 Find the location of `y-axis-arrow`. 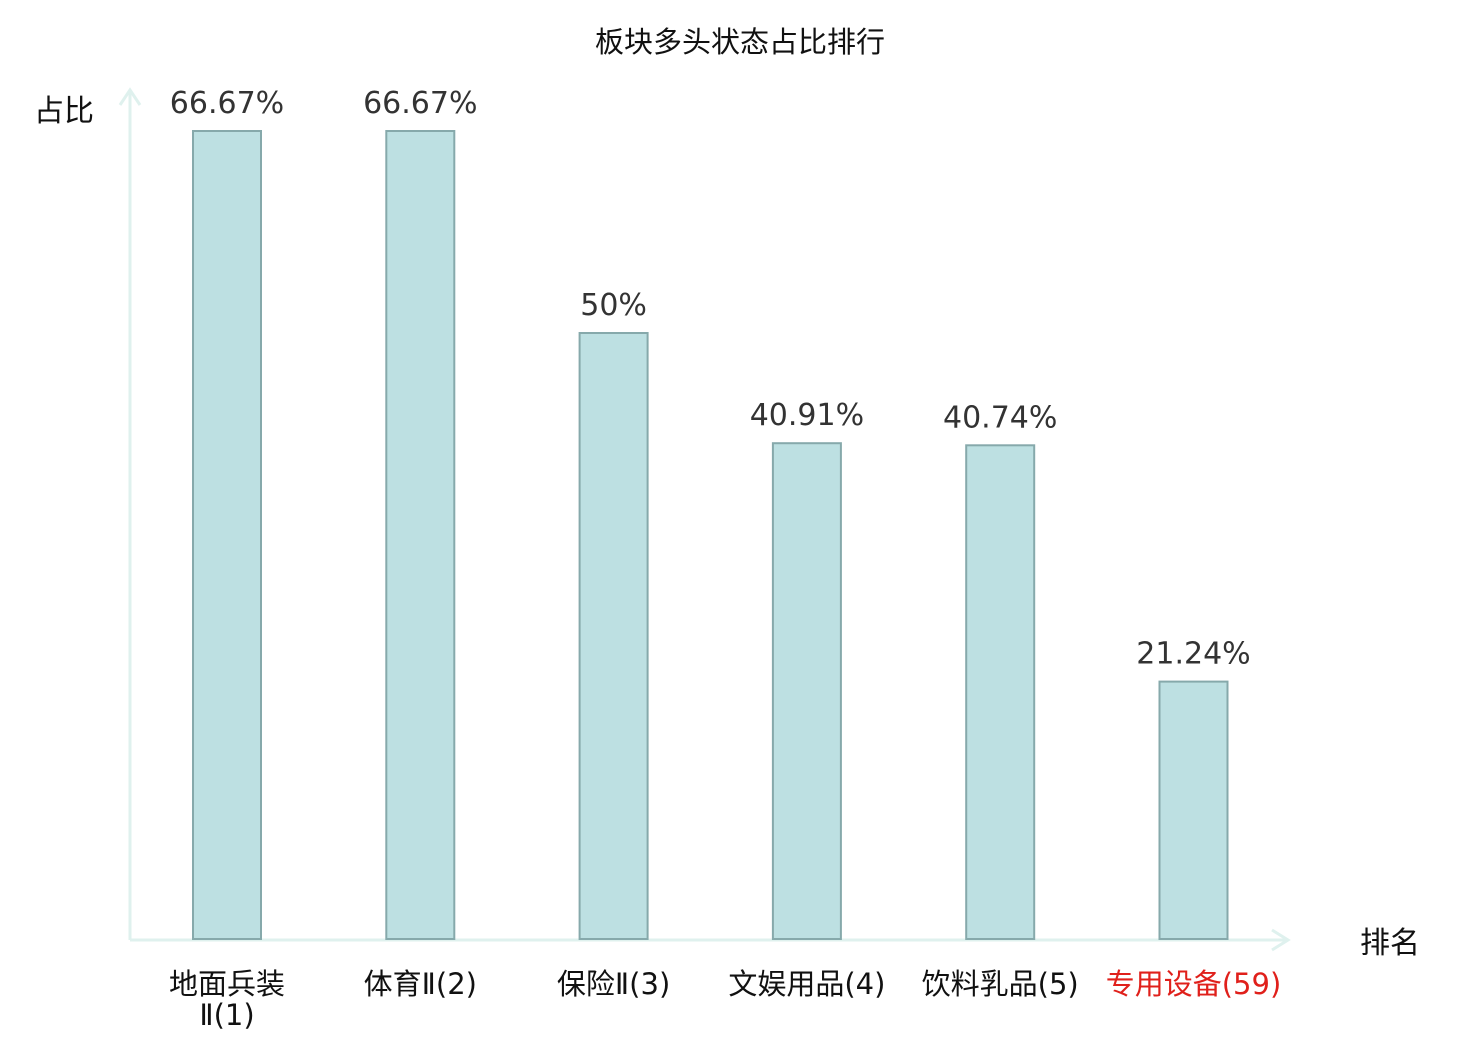

y-axis-arrow is located at coordinates (130, 96).